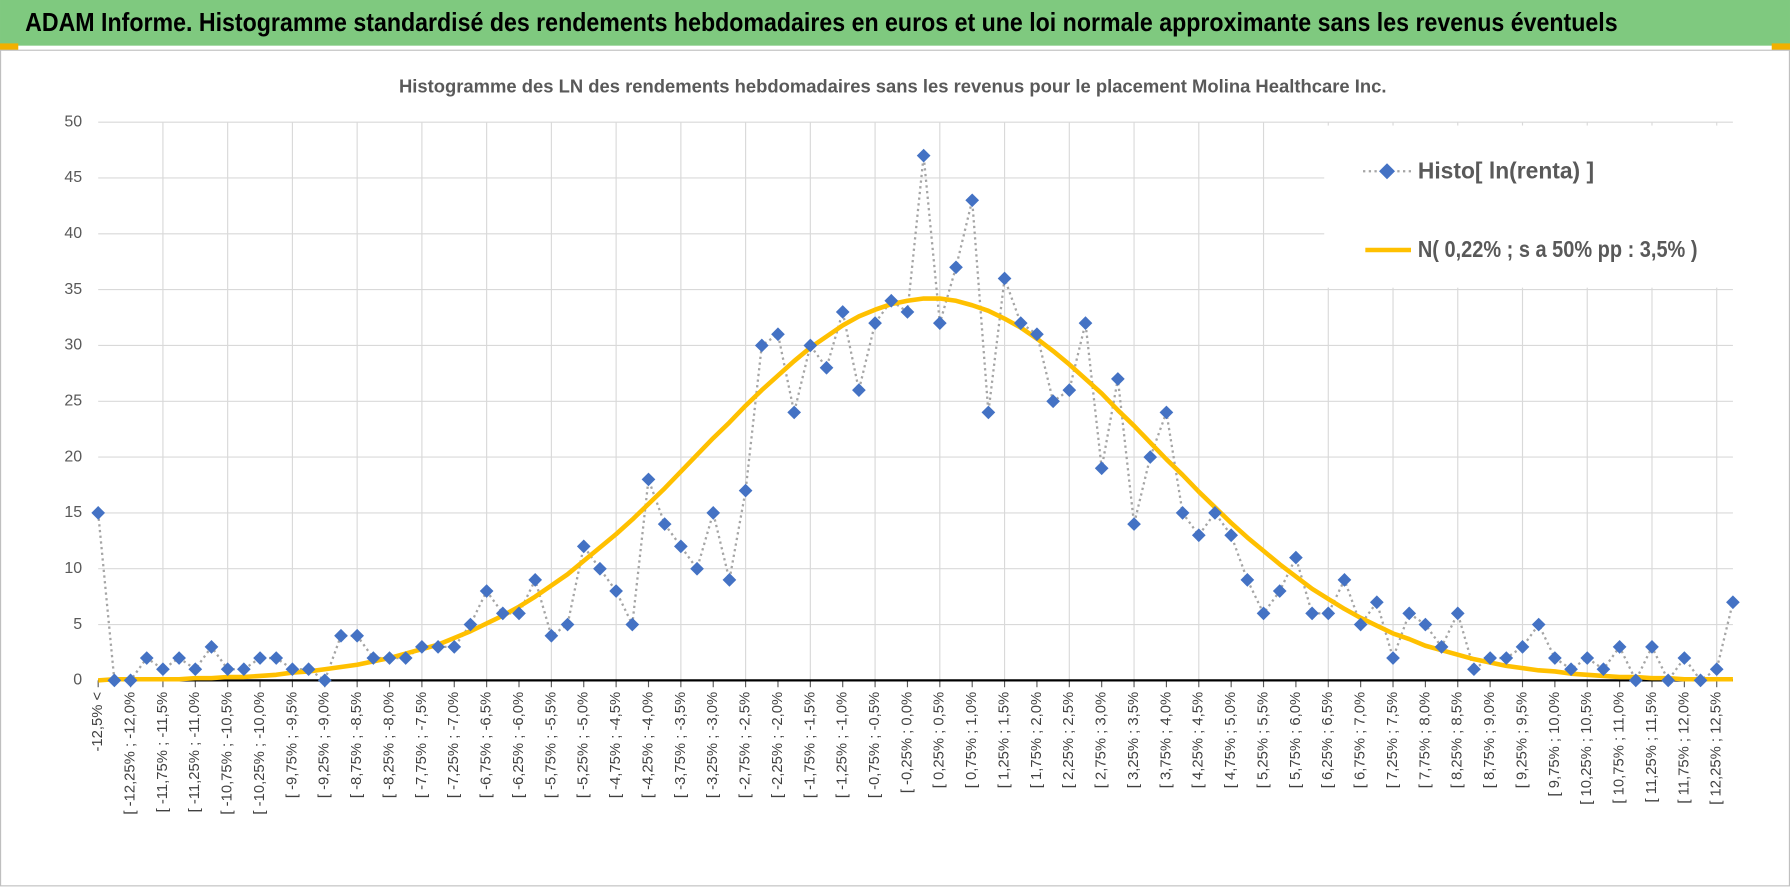  What do you see at coordinates (77, 624) in the screenshot?
I see `y-tick-label: 5` at bounding box center [77, 624].